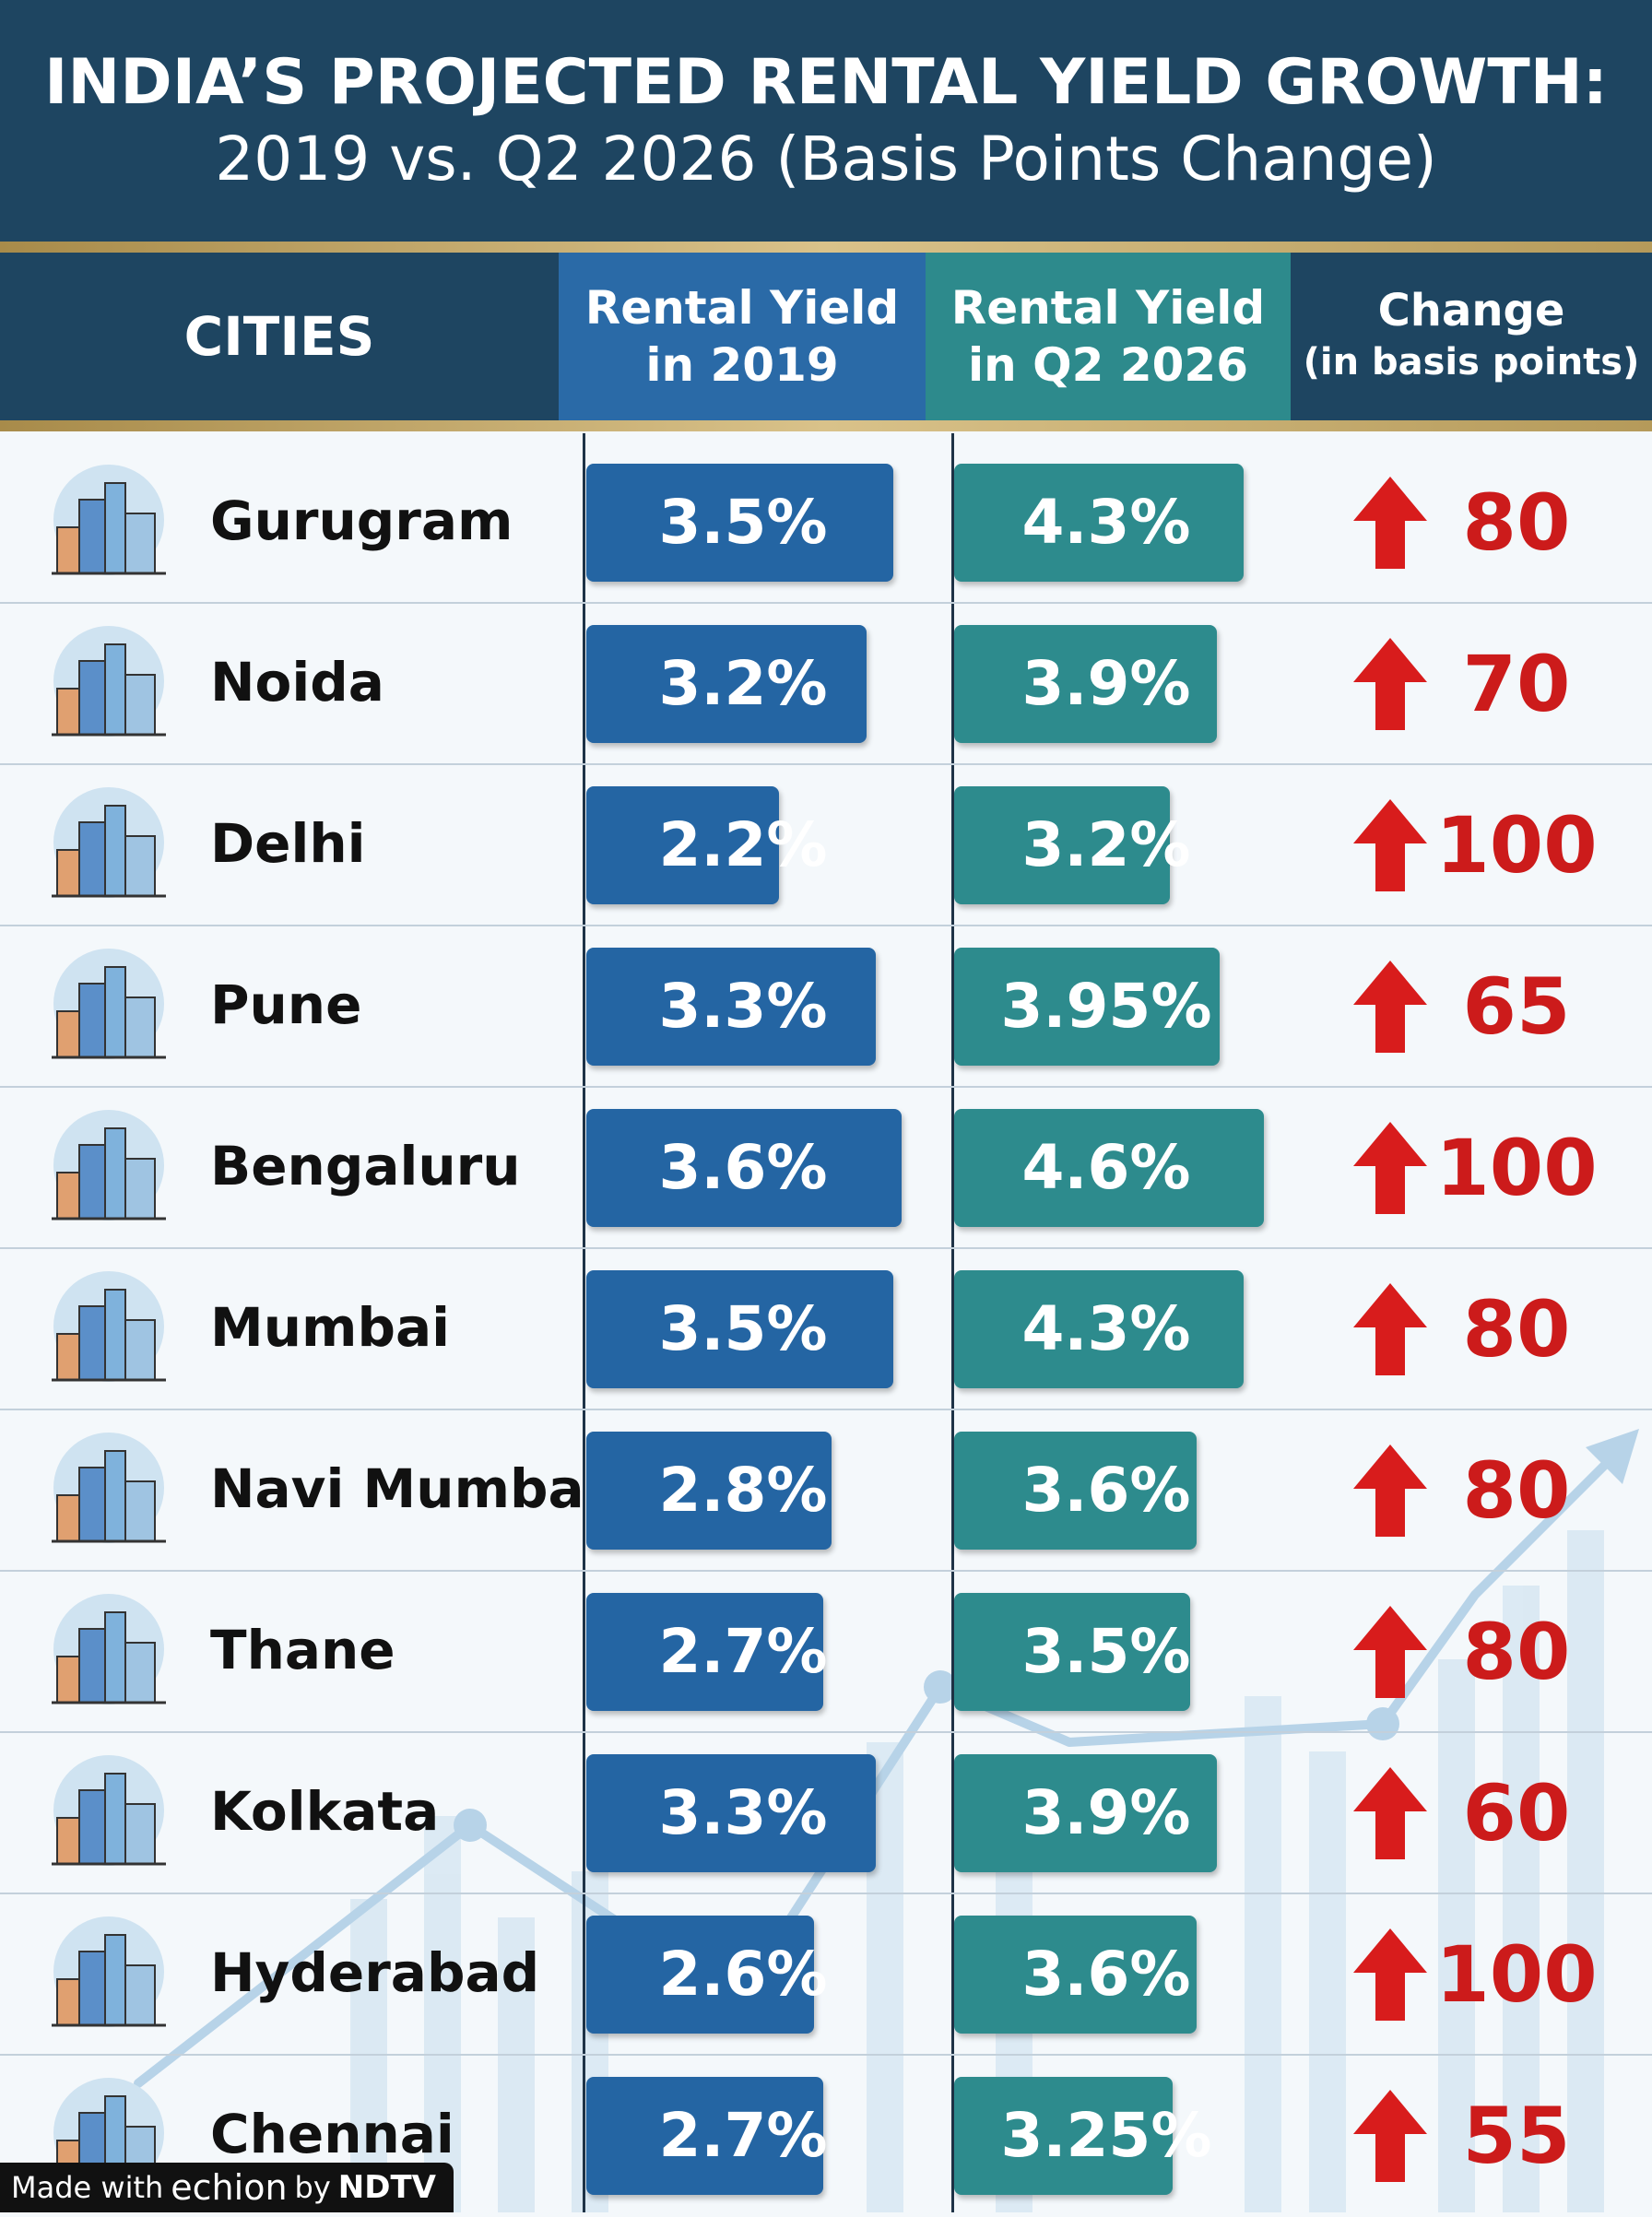 This screenshot has height=2217, width=1652. What do you see at coordinates (1516, 1813) in the screenshot?
I see `change-value: 60` at bounding box center [1516, 1813].